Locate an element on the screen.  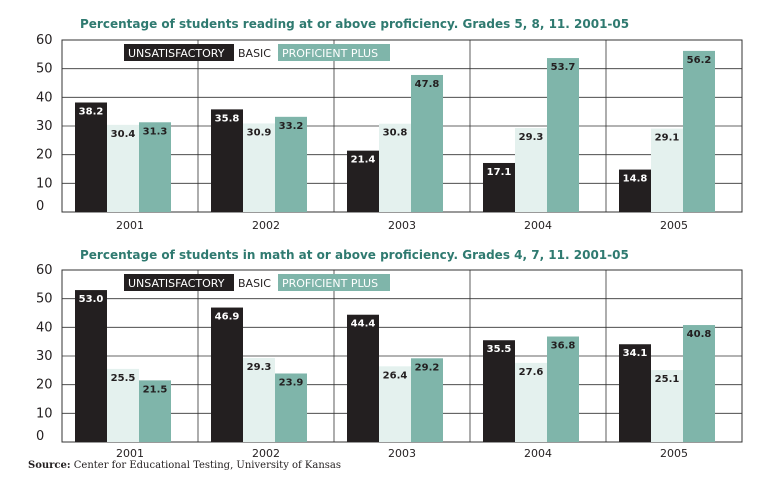
data-label: 21.4 is located at coordinates (363, 160).